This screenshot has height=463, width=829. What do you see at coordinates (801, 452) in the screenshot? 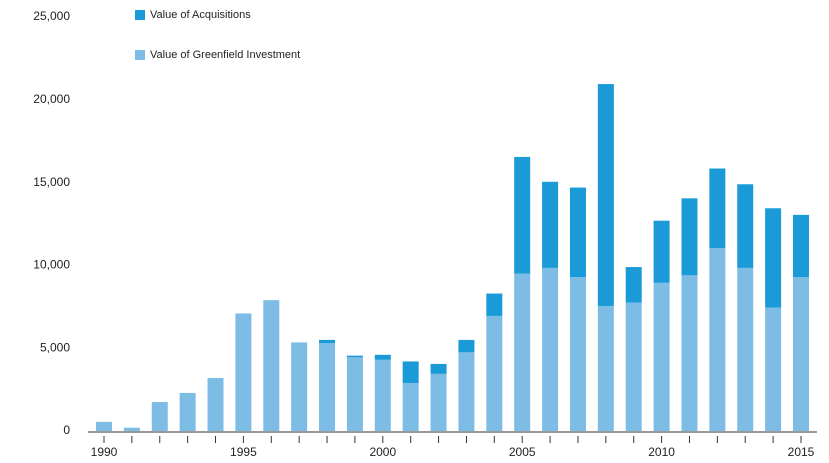
I see `x-tick-label: 2015` at bounding box center [801, 452].